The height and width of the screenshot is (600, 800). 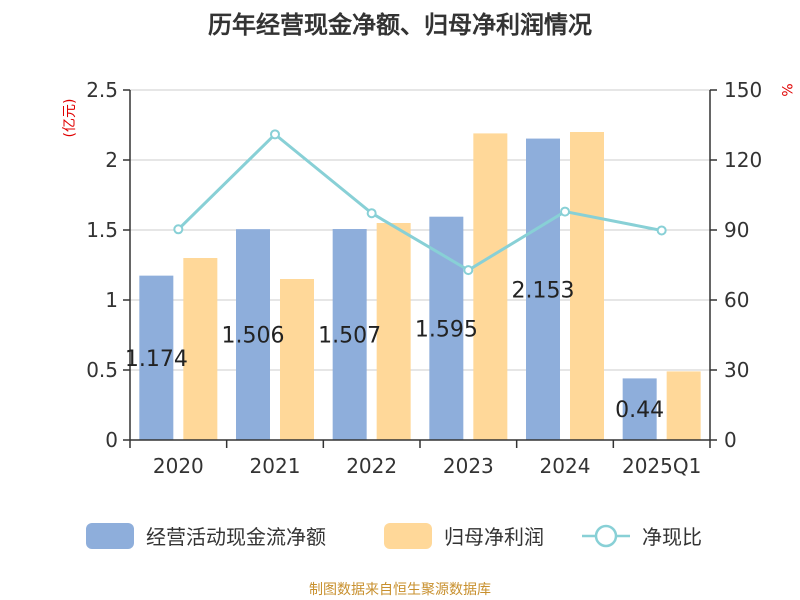 What do you see at coordinates (565, 466) in the screenshot?
I see `x-tick-label: 2024` at bounding box center [565, 466].